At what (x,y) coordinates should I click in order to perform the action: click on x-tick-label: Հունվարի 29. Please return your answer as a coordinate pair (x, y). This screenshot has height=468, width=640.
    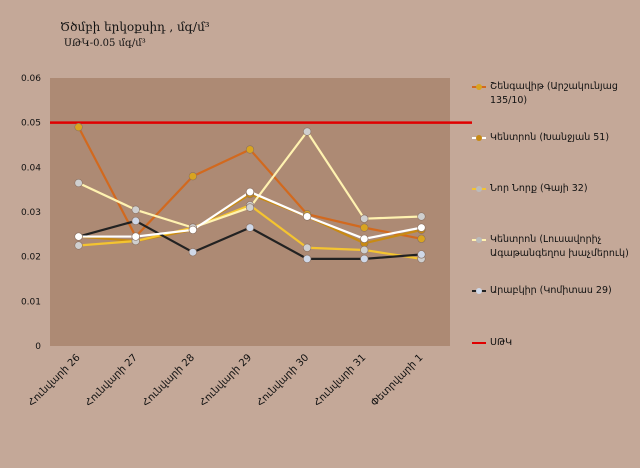
    Looking at the image, I should click on (226, 380).